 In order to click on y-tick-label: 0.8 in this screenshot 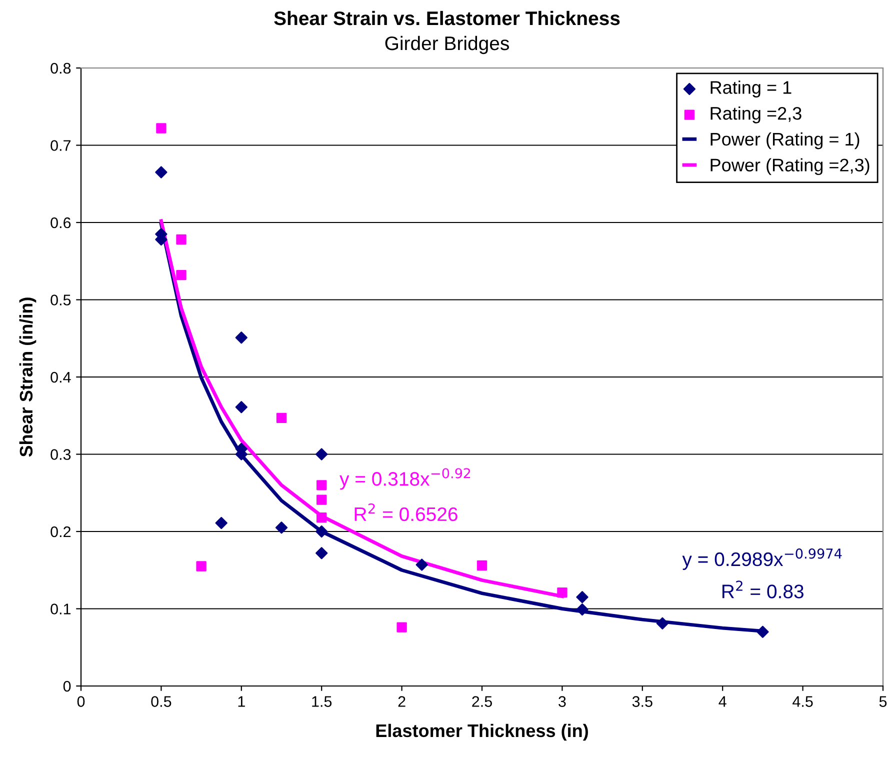, I will do `click(60, 68)`.